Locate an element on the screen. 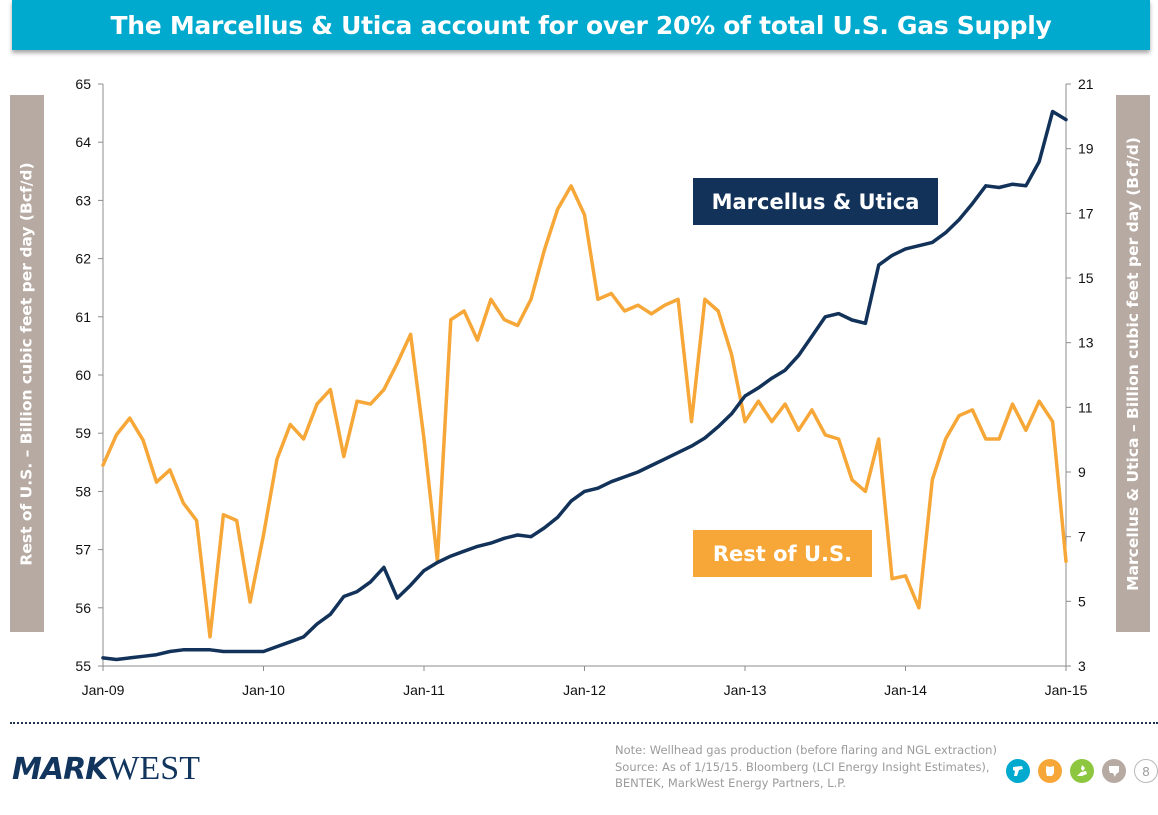 This screenshot has height=815, width=1158. left-y-tick-label: 57 is located at coordinates (83, 550).